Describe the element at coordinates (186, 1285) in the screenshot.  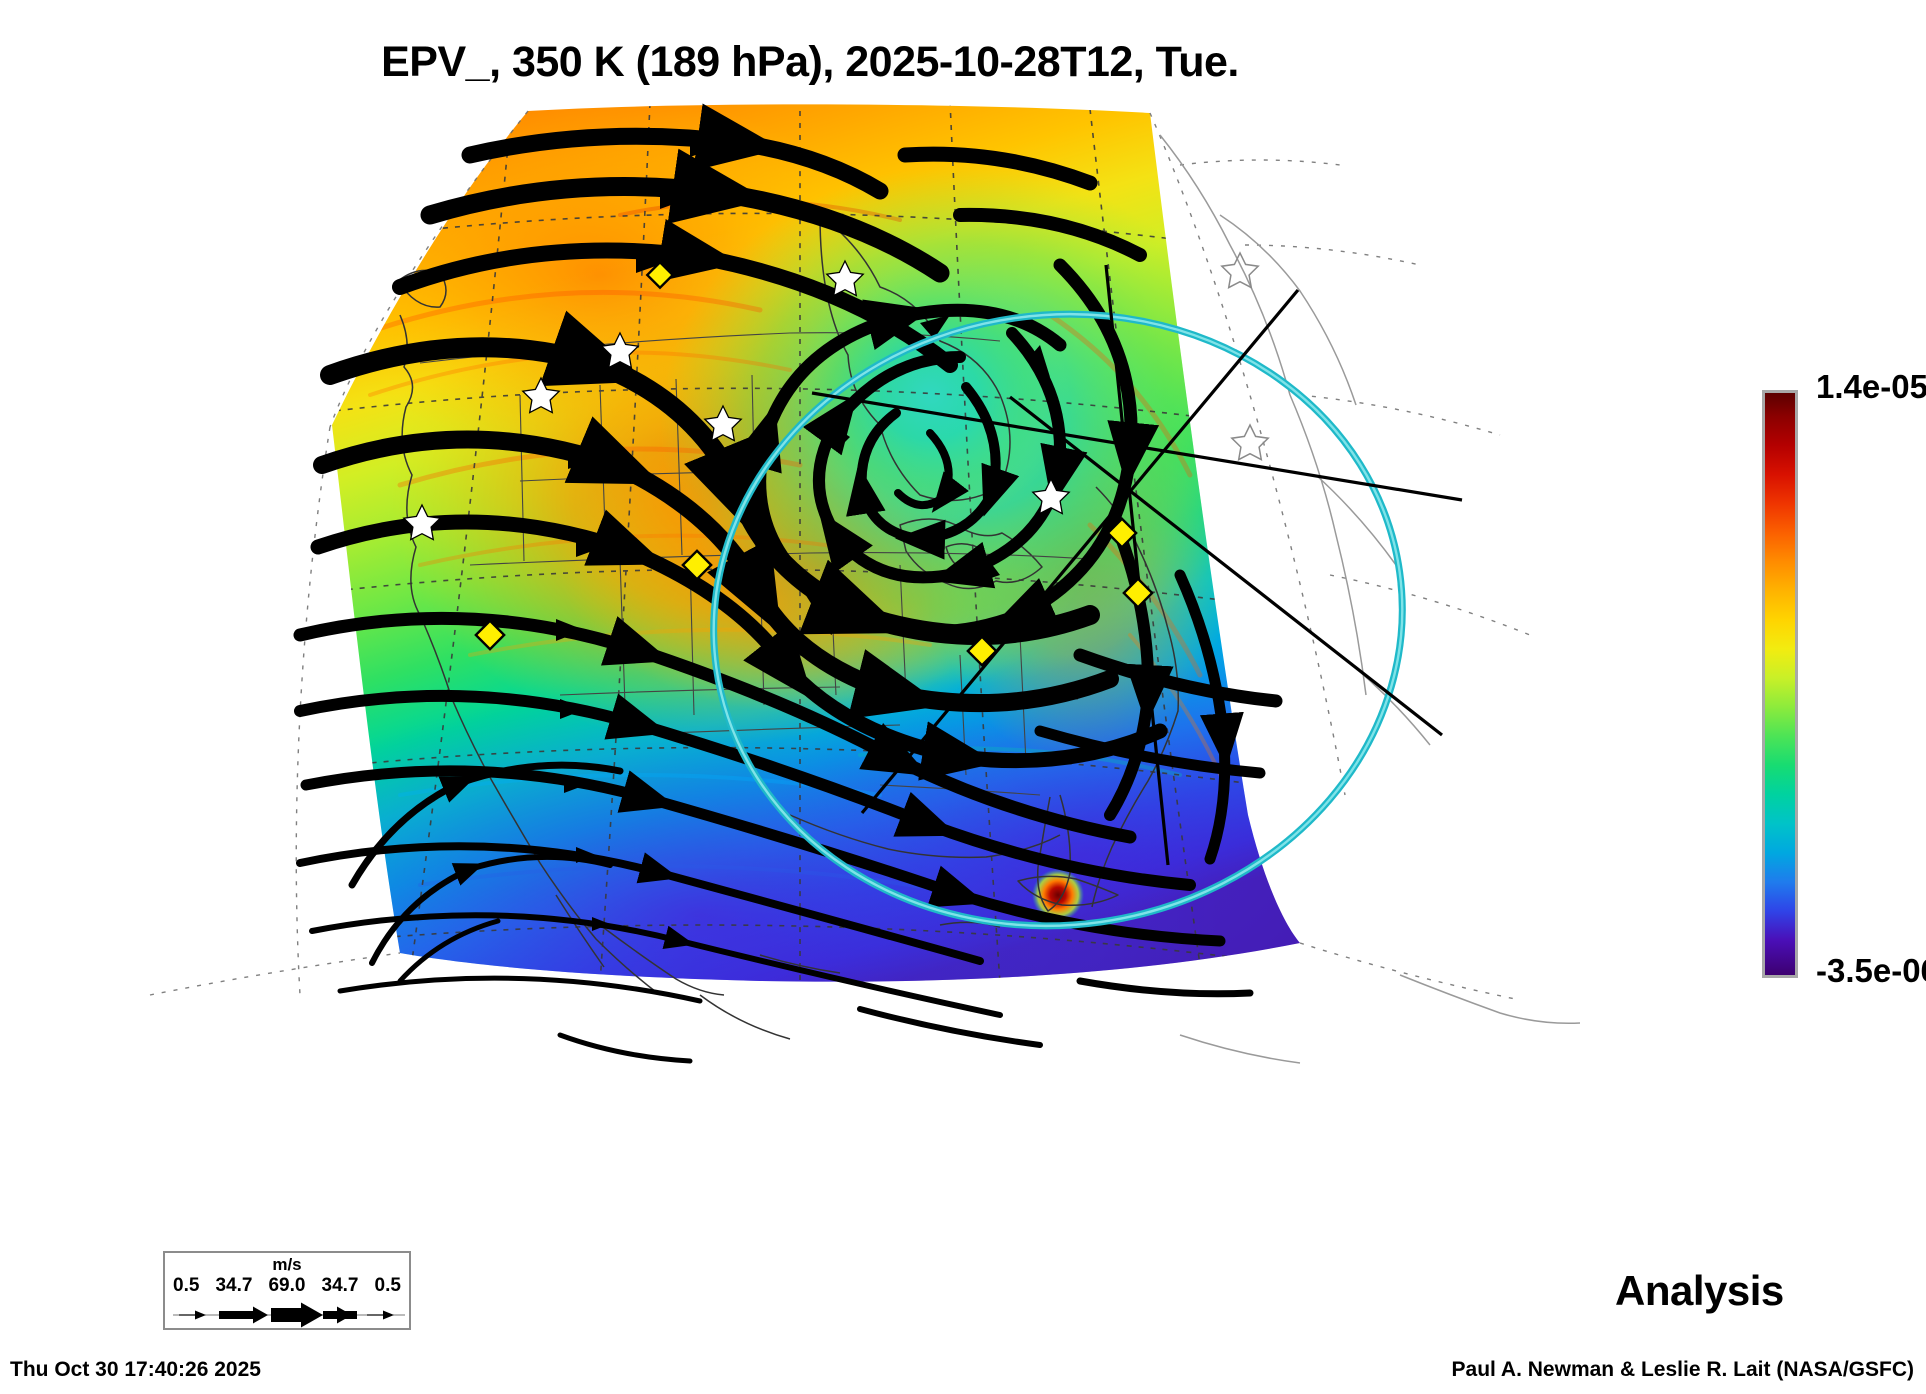
I see `wind-value-0: 0.5` at that location.